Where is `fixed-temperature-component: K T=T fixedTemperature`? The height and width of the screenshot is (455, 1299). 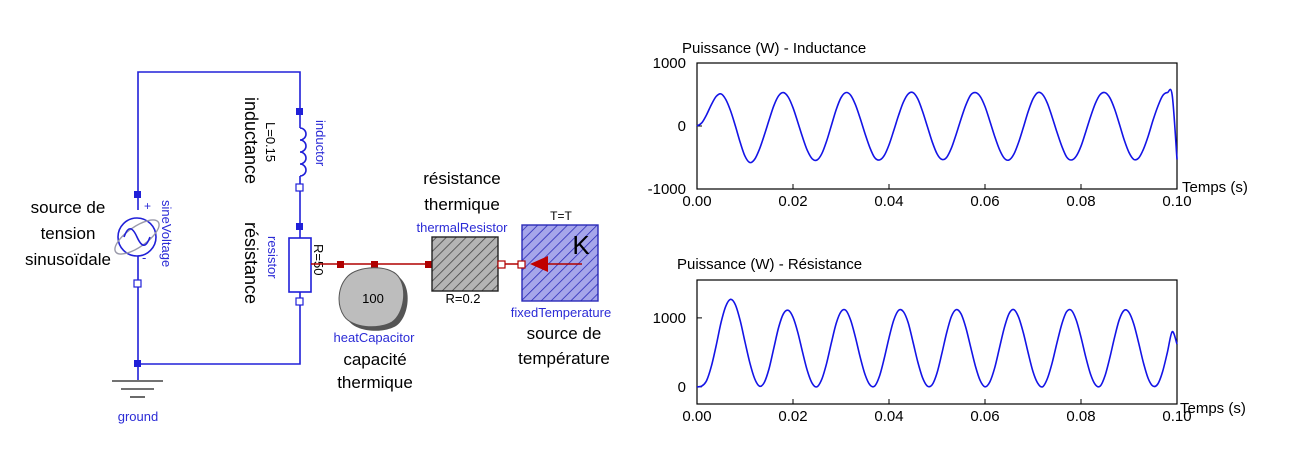 fixed-temperature-component: K T=T fixedTemperature is located at coordinates (561, 264).